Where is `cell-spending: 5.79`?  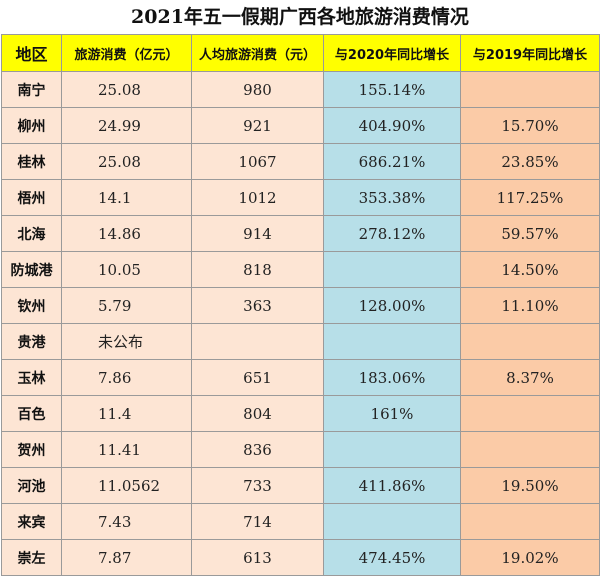
cell-spending: 5.79 is located at coordinates (126, 305).